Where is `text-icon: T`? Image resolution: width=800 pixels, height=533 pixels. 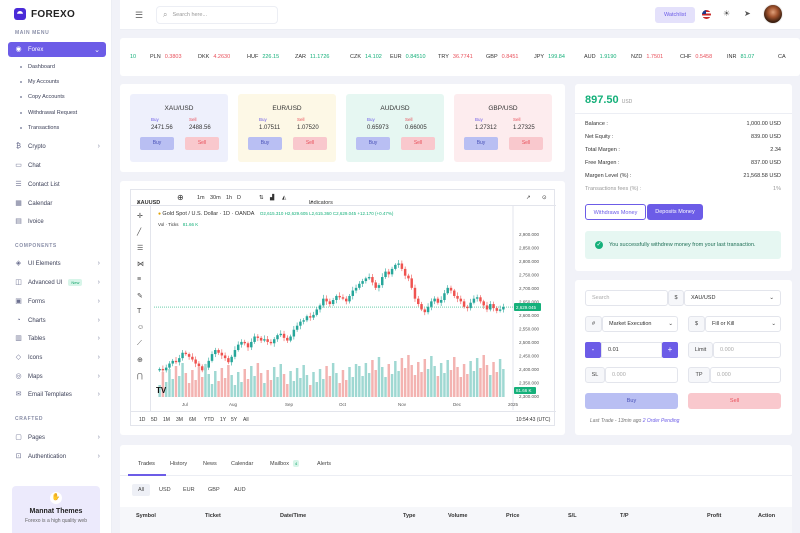 text-icon: T is located at coordinates (139, 311).